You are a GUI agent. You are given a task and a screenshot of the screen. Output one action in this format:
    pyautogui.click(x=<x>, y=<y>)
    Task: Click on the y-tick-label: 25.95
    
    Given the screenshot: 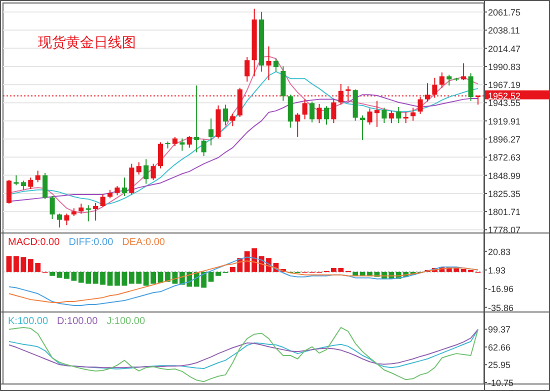 What is the action you would take?
    pyautogui.click(x=499, y=365)
    